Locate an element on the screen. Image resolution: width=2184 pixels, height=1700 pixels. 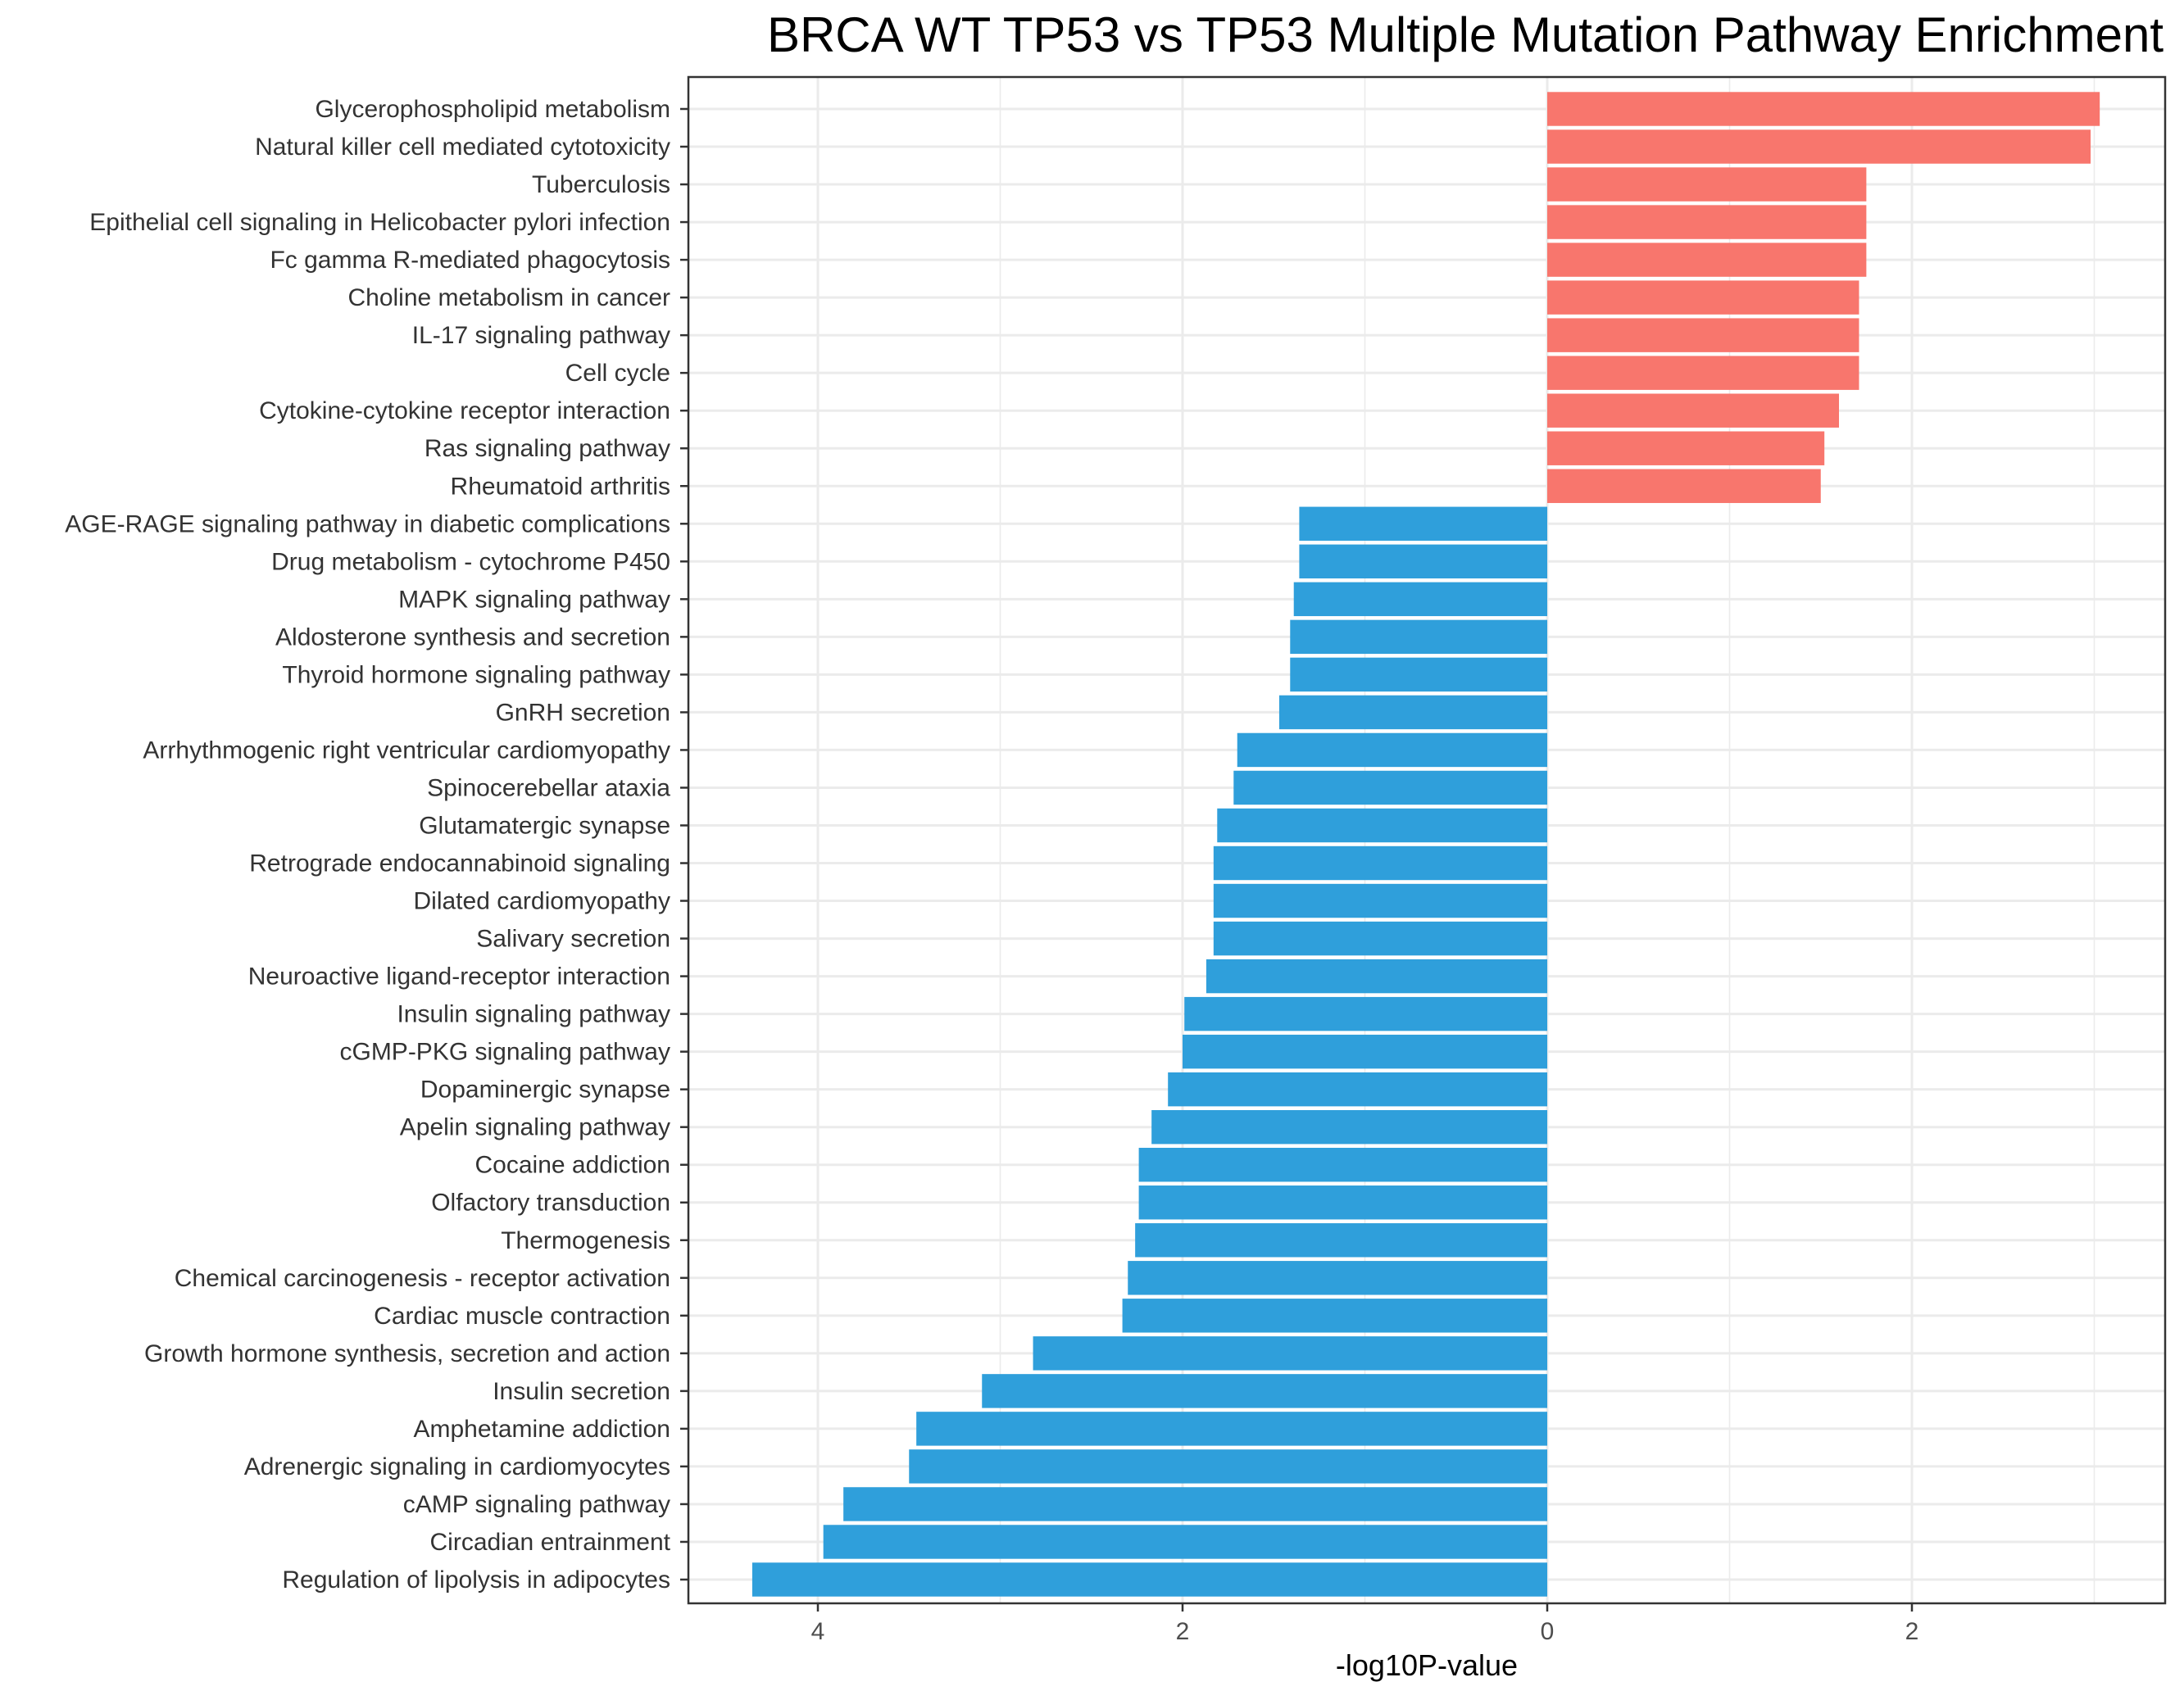
bar-growth-hormone-synthesis-secretion-and-action is located at coordinates (1290, 1353).